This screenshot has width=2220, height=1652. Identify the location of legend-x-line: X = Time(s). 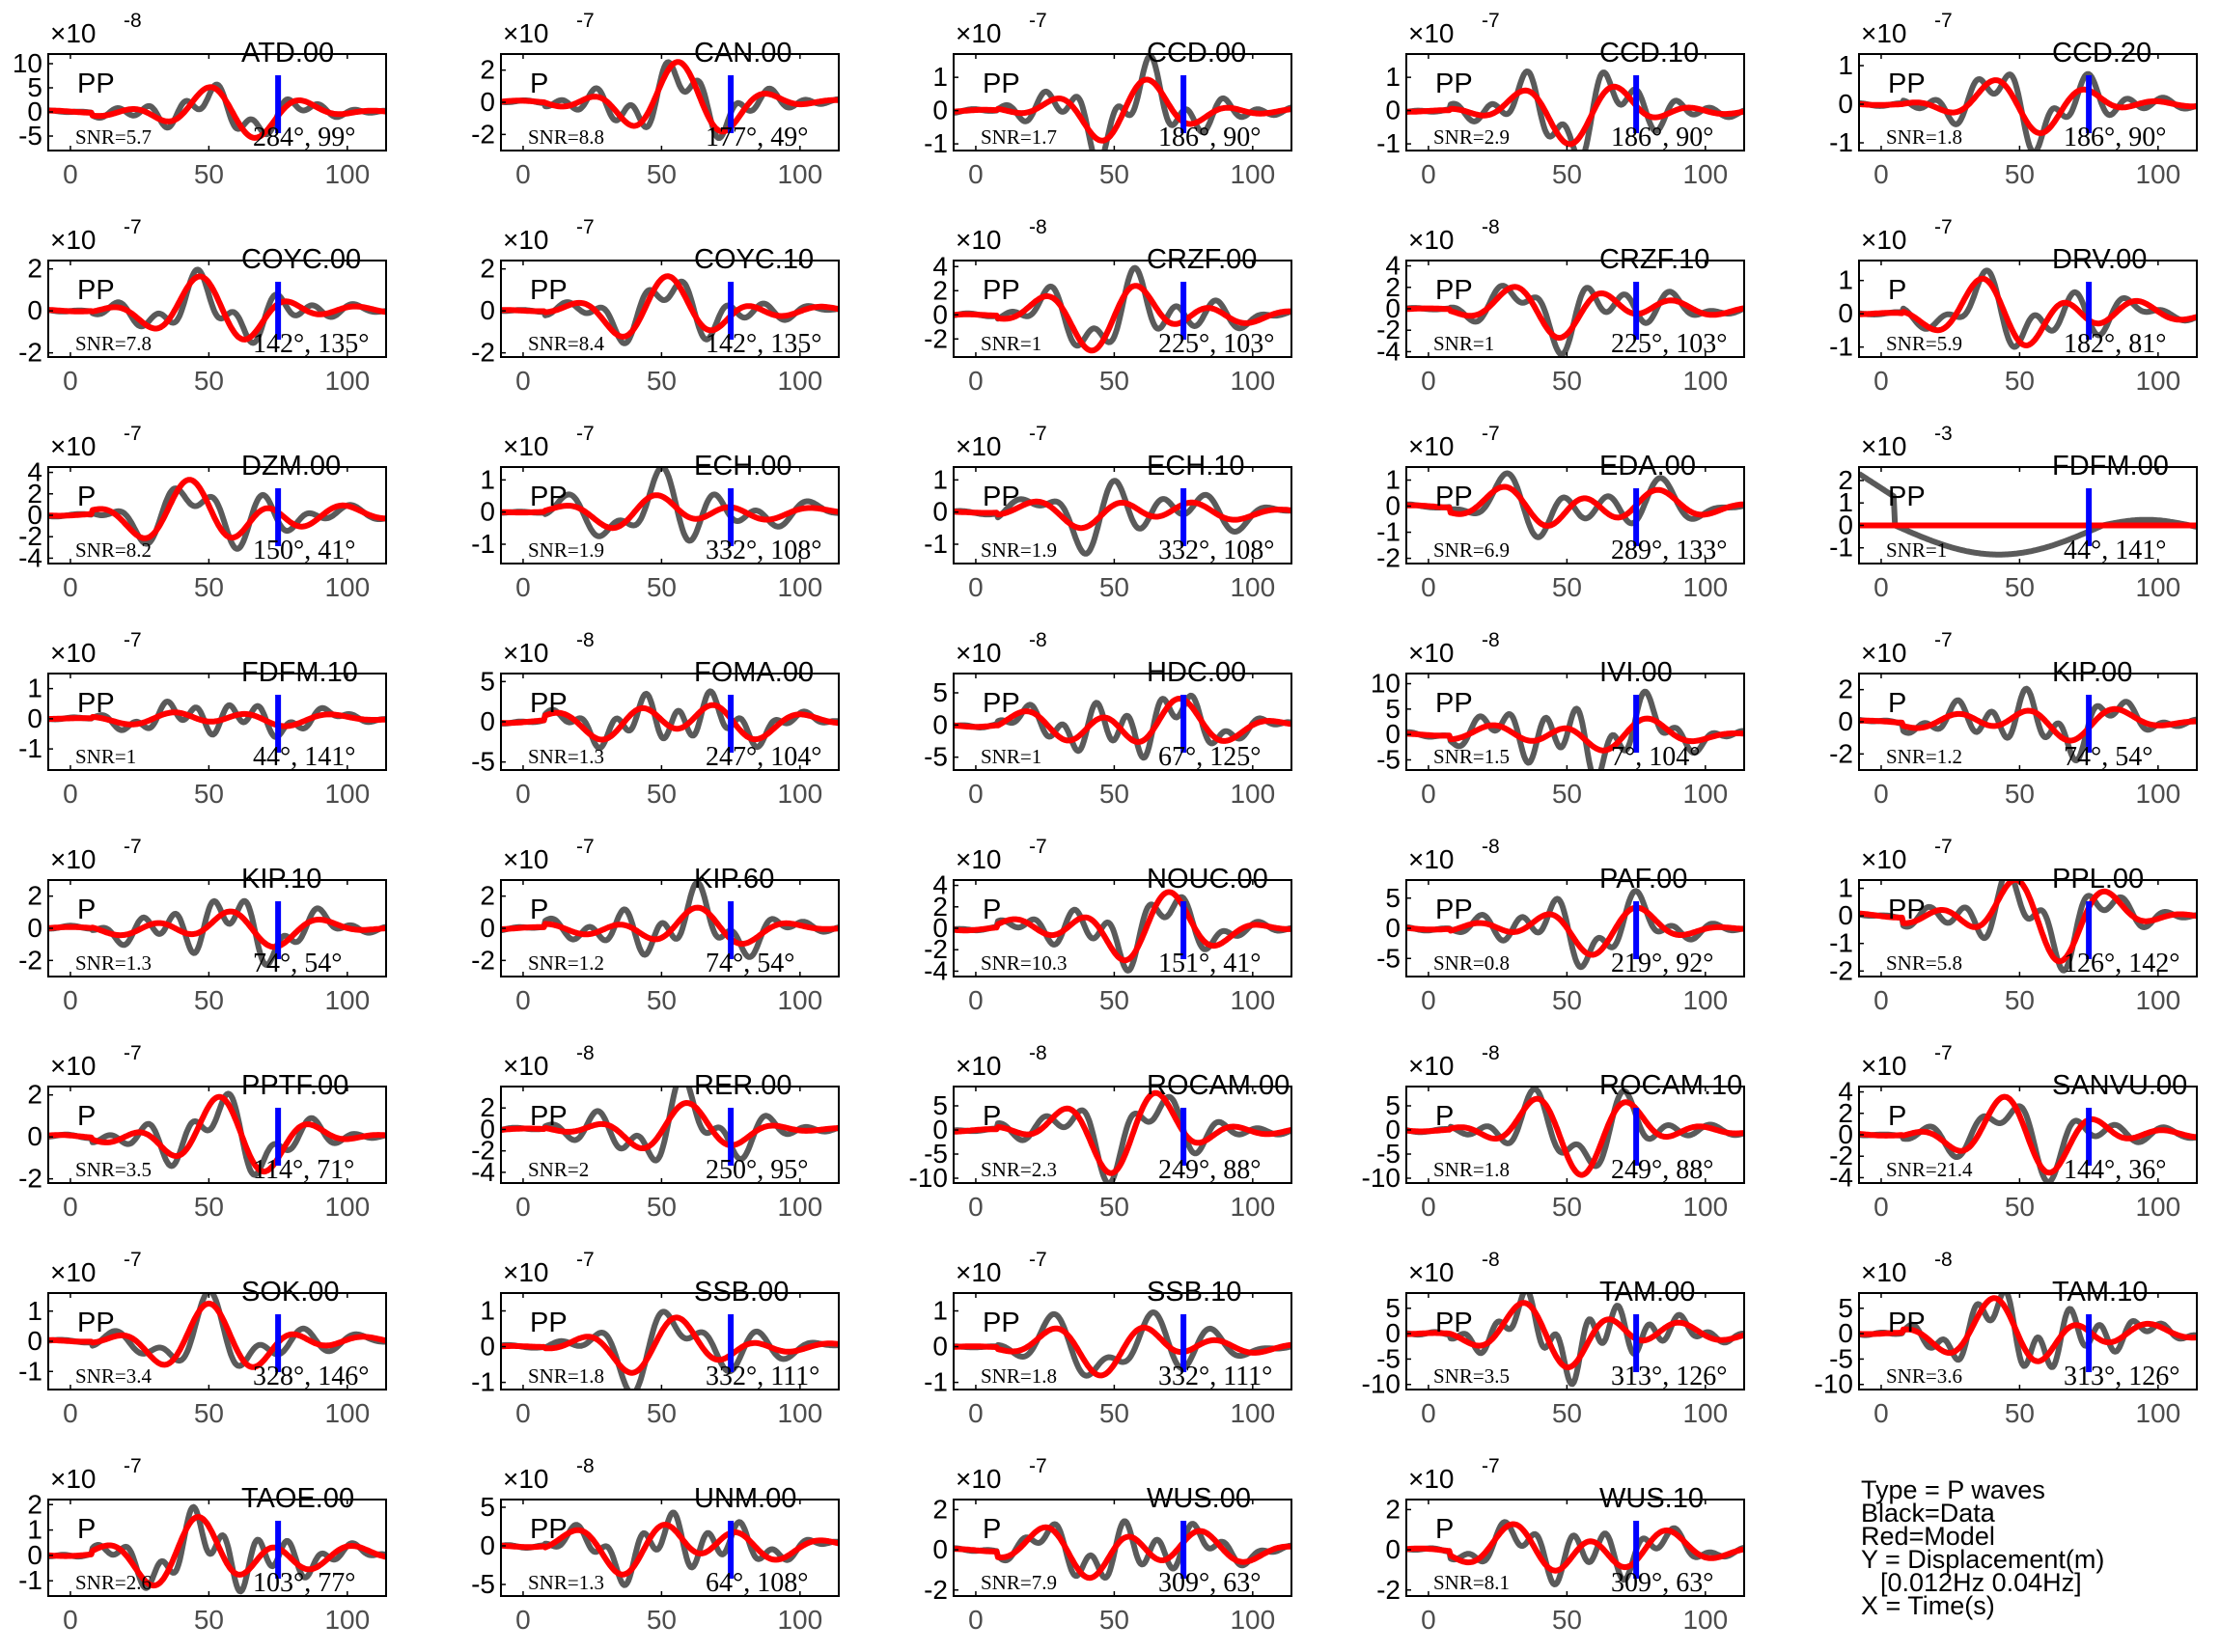
(1928, 1605).